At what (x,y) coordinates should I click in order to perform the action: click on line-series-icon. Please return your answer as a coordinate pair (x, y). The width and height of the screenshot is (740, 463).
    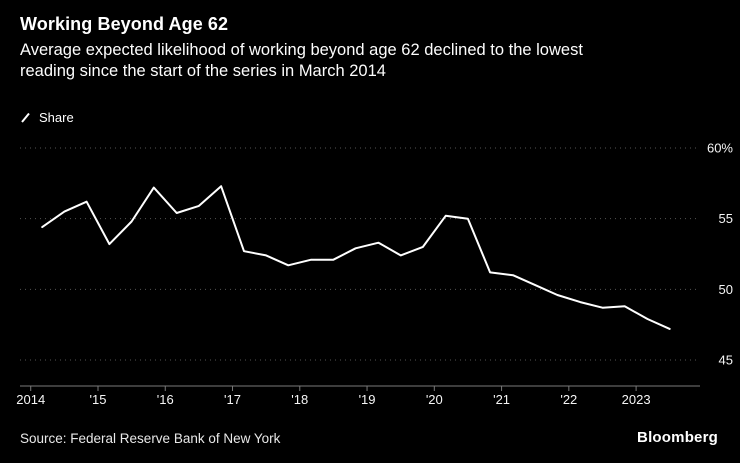
    Looking at the image, I should click on (26, 118).